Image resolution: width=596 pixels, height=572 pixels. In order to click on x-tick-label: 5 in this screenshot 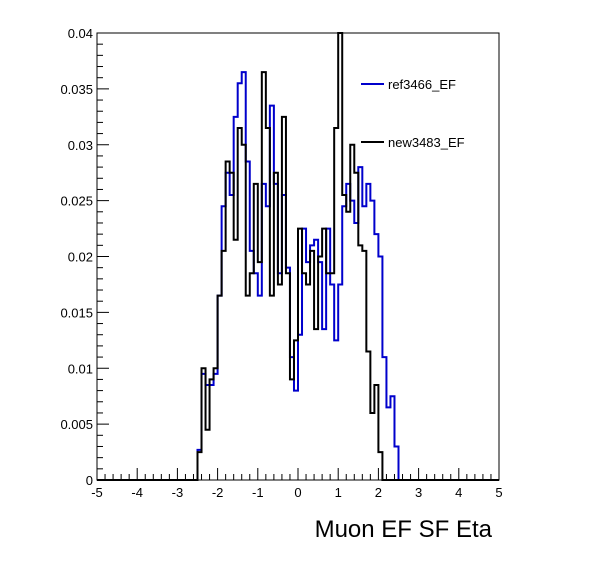, I will do `click(498, 492)`.